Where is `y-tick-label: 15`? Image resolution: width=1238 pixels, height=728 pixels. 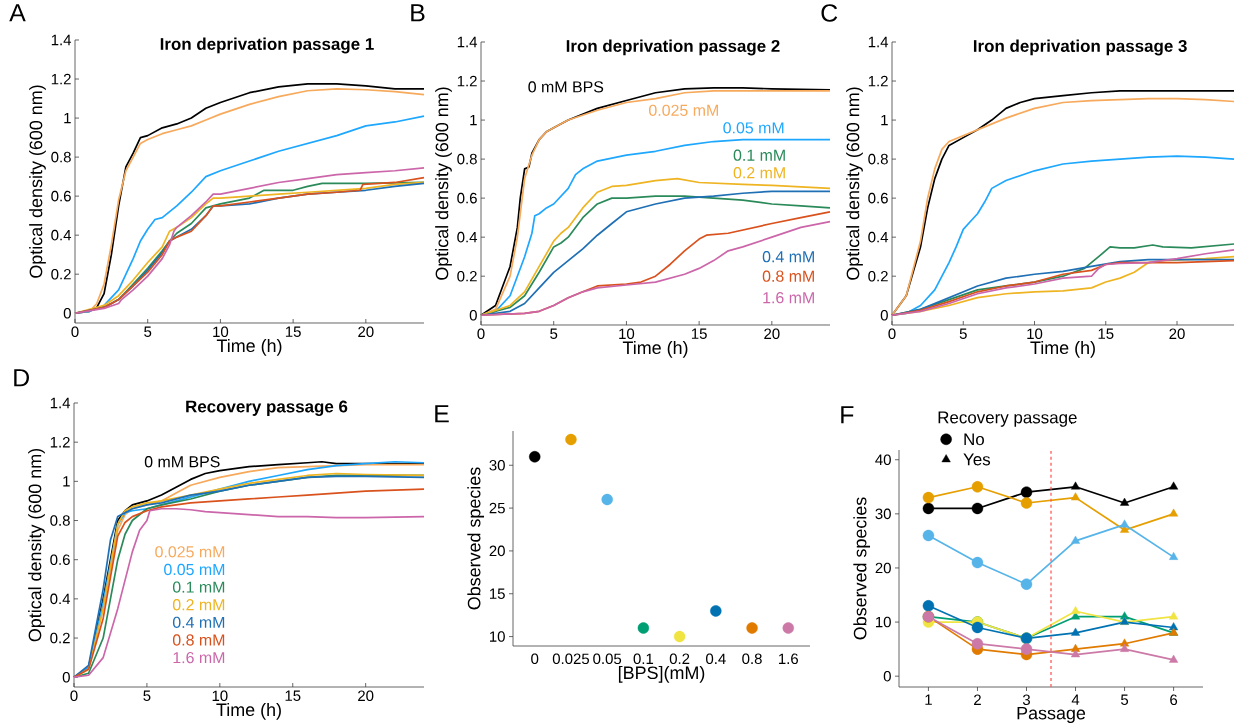
y-tick-label: 15 is located at coordinates (497, 593).